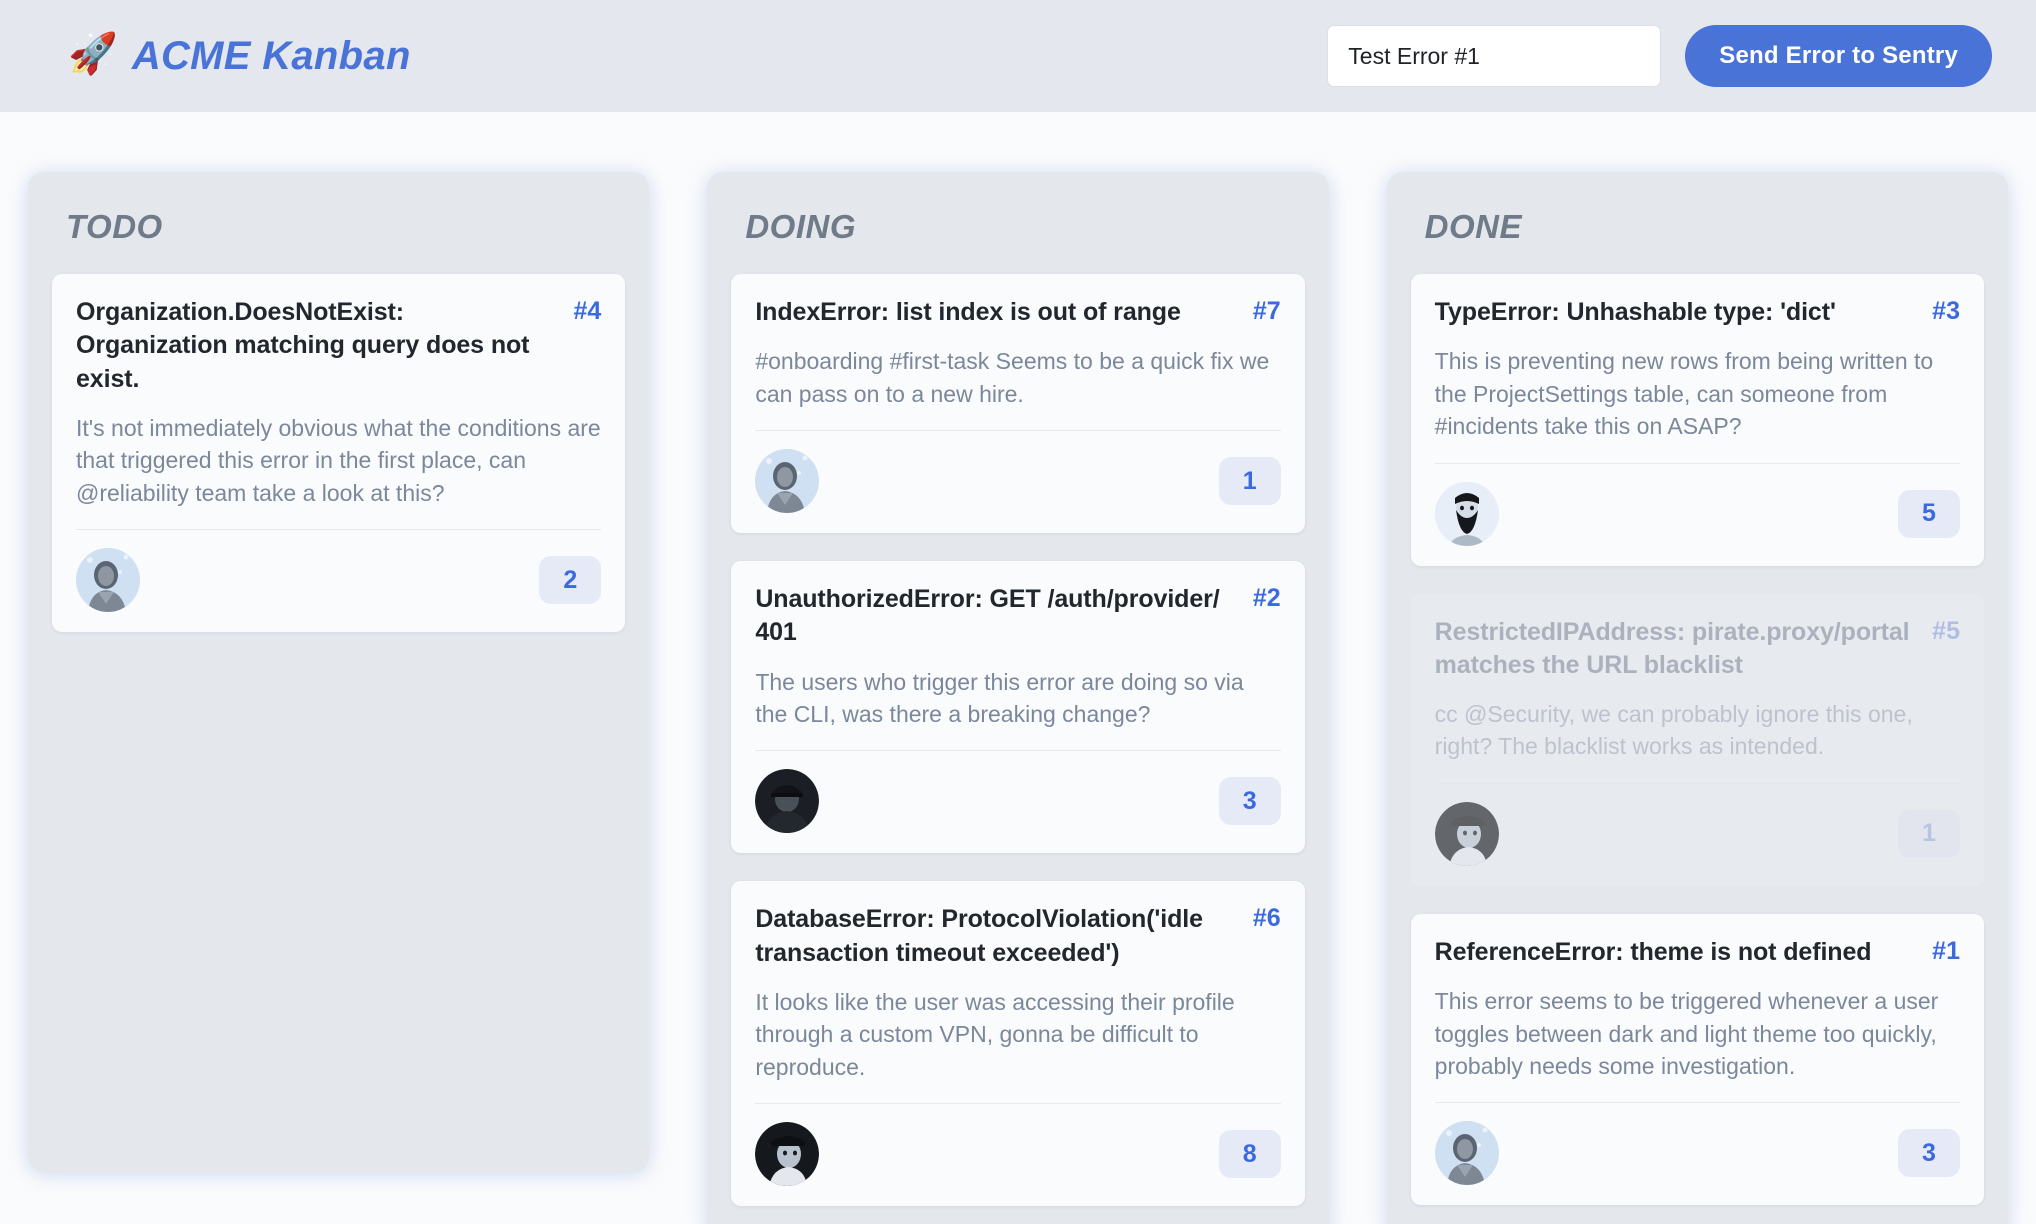 This screenshot has height=1224, width=2036. What do you see at coordinates (1018, 1145) in the screenshot?
I see `card-footer: 8` at bounding box center [1018, 1145].